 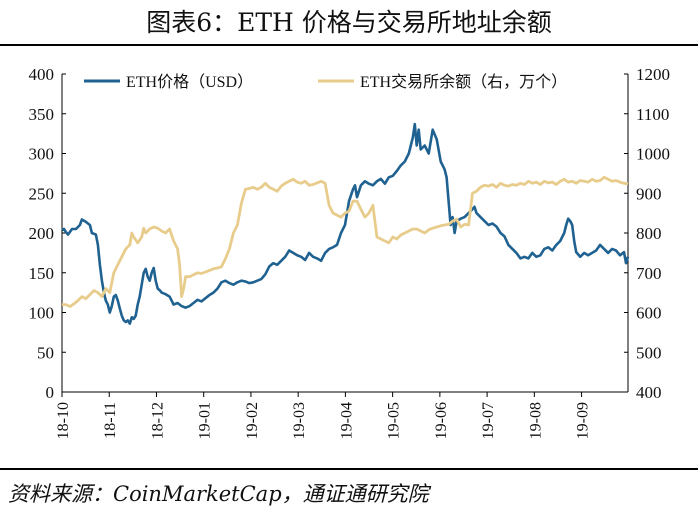 What do you see at coordinates (653, 74) in the screenshot?
I see `right-tick-label: 1200` at bounding box center [653, 74].